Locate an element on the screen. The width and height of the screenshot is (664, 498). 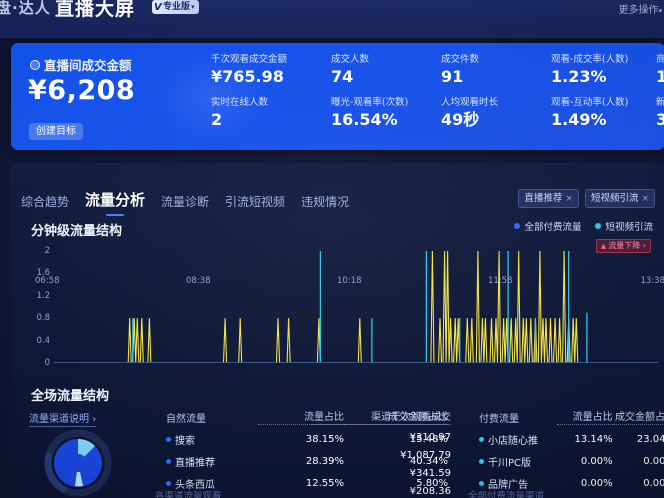
filter-chip-short-video: 短视频引流 × is located at coordinates (619, 198).